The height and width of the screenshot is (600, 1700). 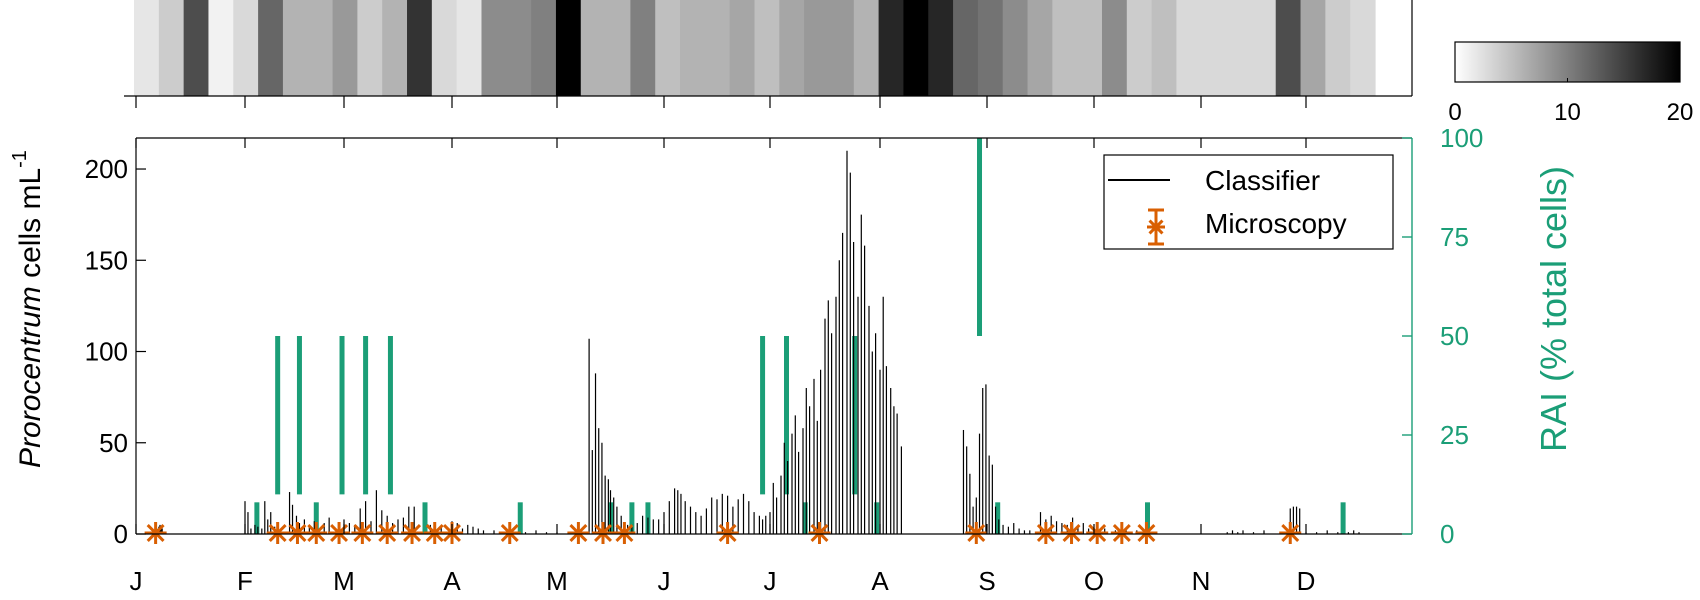 What do you see at coordinates (1156, 227) in the screenshot?
I see `legend-star` at bounding box center [1156, 227].